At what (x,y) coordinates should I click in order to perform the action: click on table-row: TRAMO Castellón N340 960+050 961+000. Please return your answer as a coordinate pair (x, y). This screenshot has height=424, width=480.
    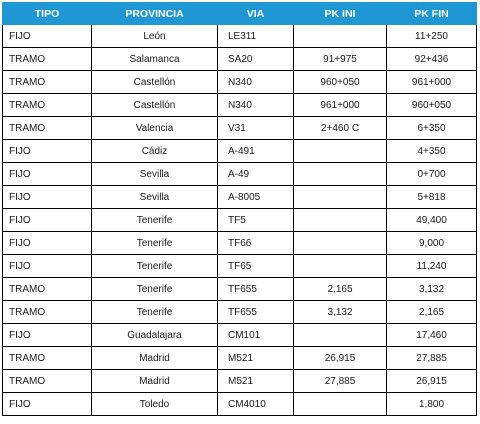
    Looking at the image, I should click on (239, 82).